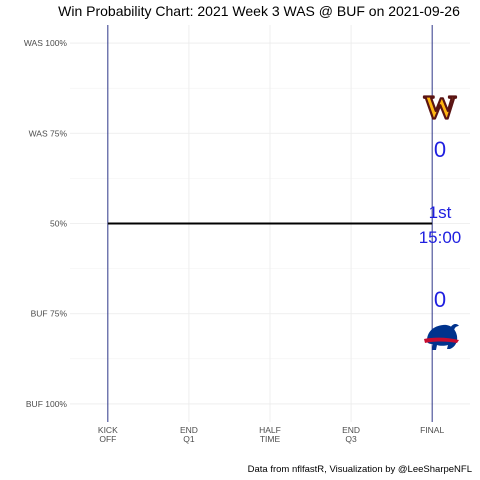 This screenshot has width=480, height=480. What do you see at coordinates (351, 439) in the screenshot?
I see `x-tick-label-line2: Q3` at bounding box center [351, 439].